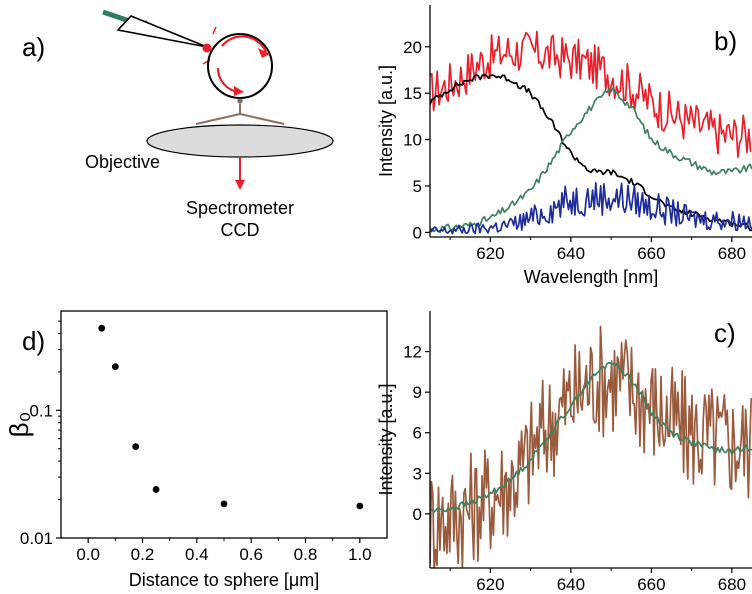 Image resolution: width=752 pixels, height=594 pixels. Describe the element at coordinates (251, 554) in the screenshot. I see `chart-d-x-tick-label-3: 0.6` at that location.